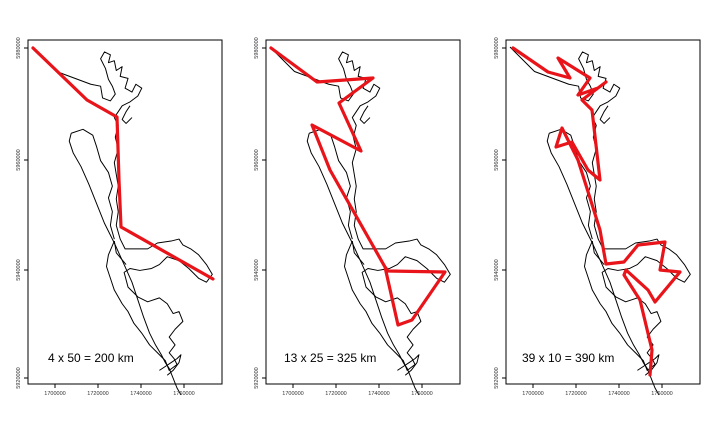 This screenshot has height=432, width=720. What do you see at coordinates (123, 163) in the screenshot?
I see `route-line` at bounding box center [123, 163].